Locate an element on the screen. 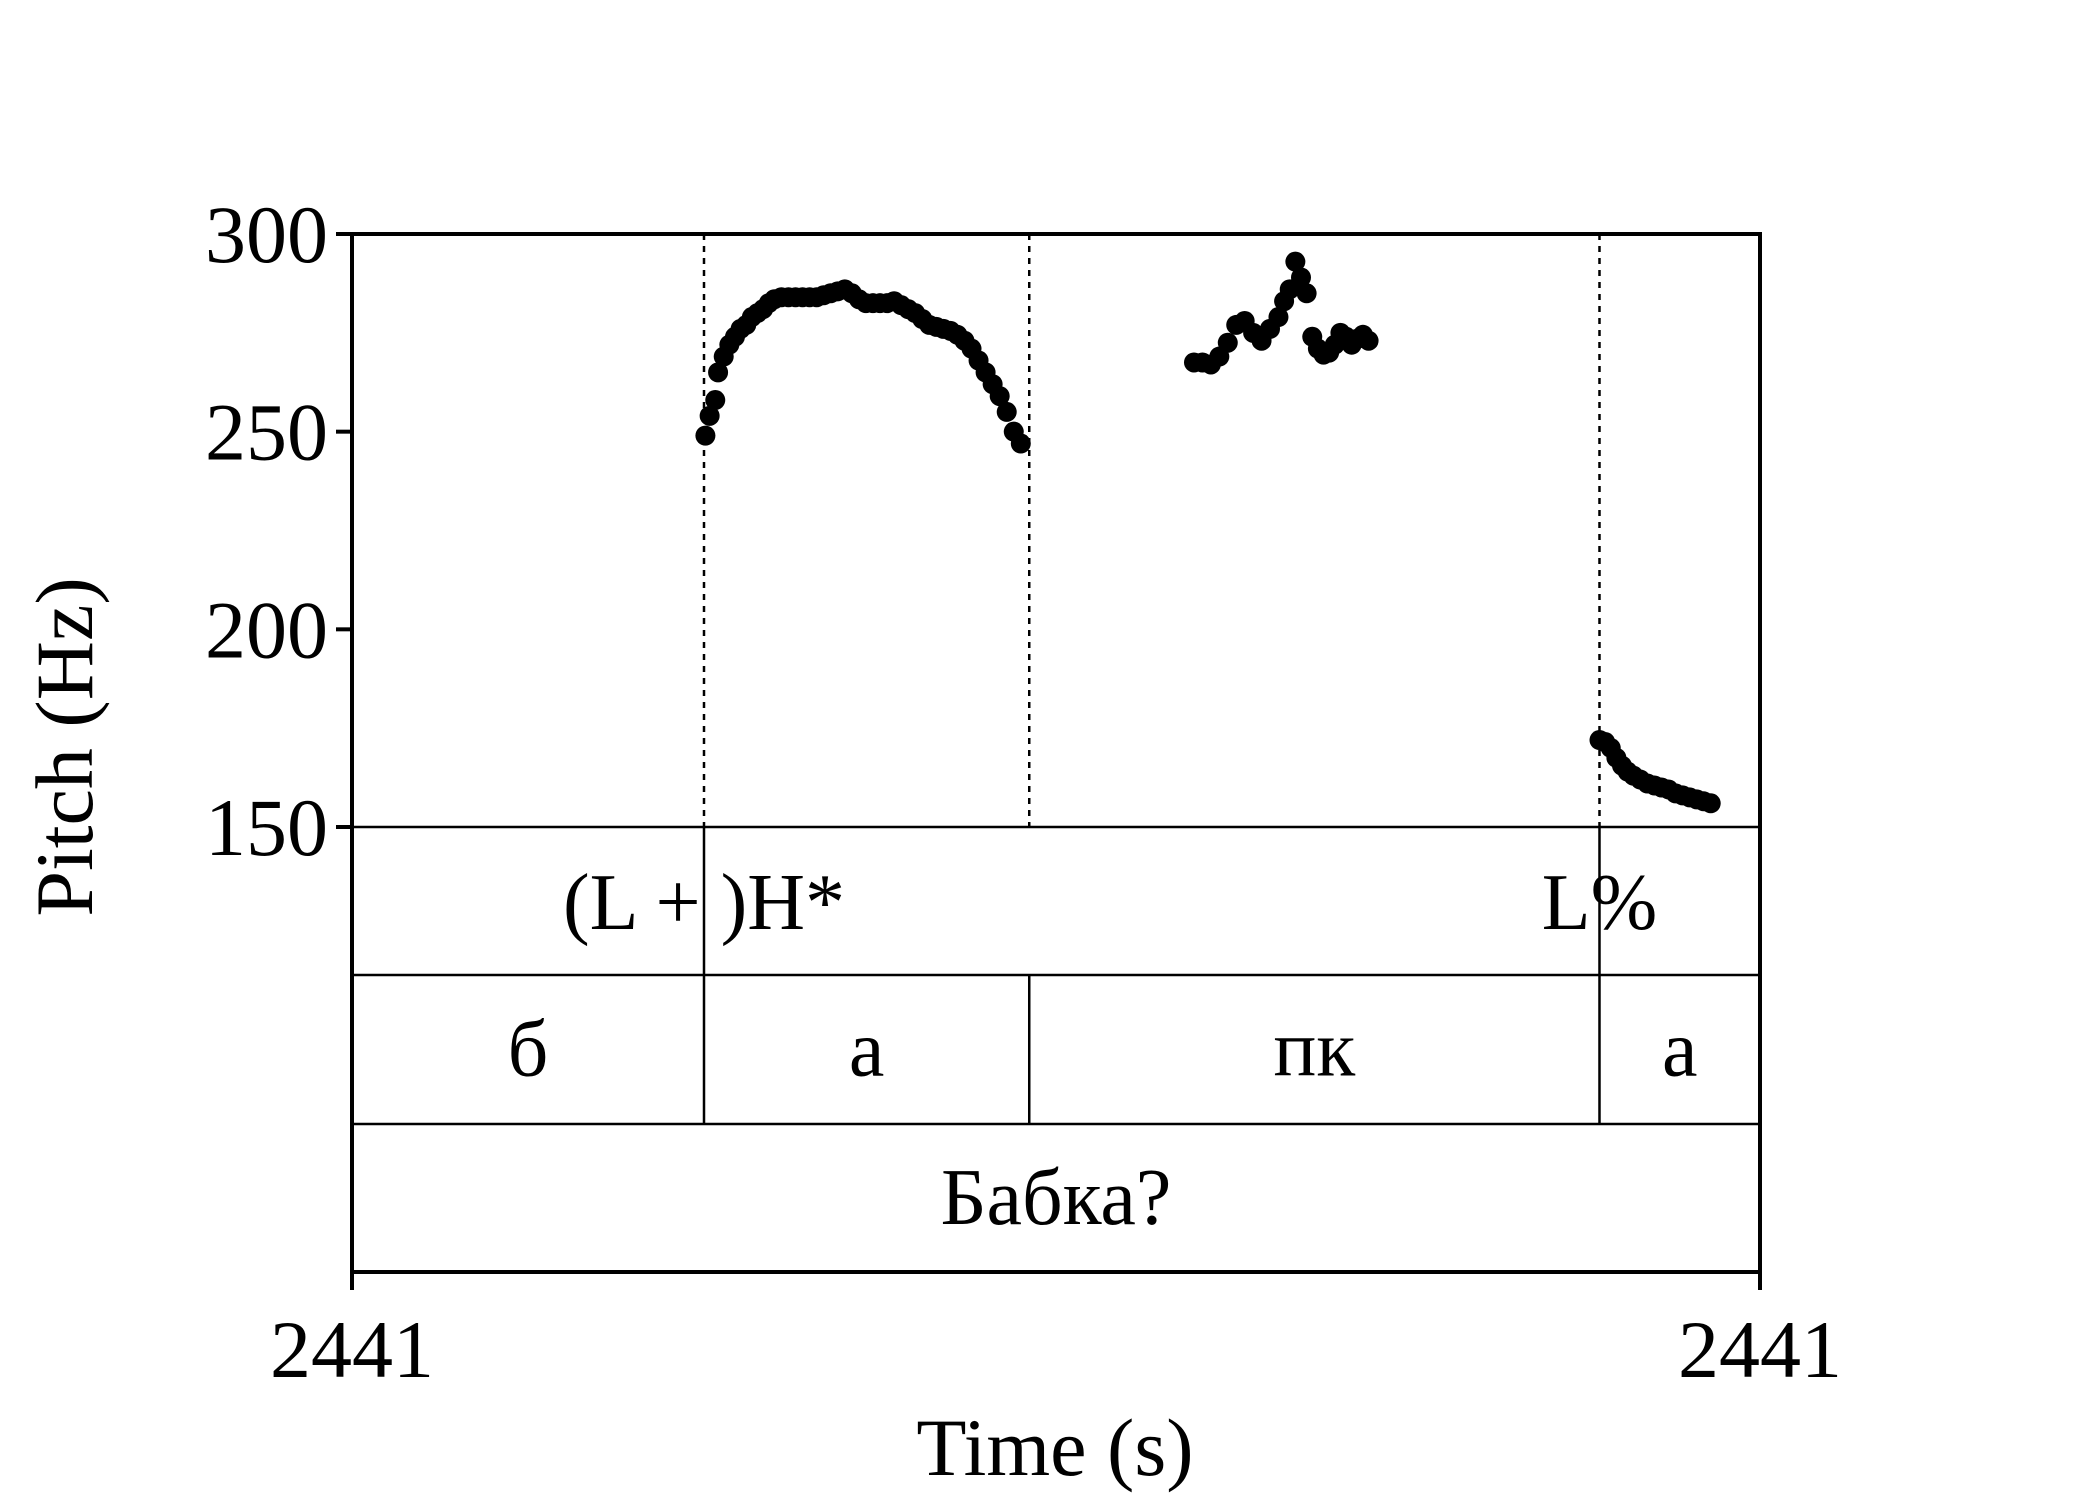 Image resolution: width=2100 pixels, height=1500 pixels. segments-interval-label: б is located at coordinates (528, 1050).